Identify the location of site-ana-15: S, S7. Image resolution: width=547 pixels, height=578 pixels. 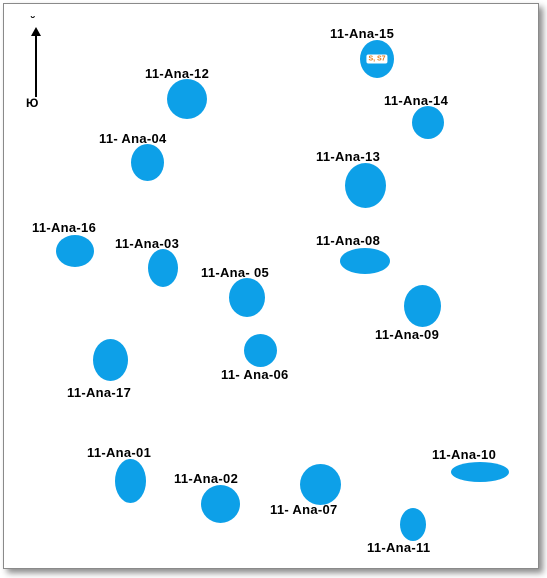
(377, 59).